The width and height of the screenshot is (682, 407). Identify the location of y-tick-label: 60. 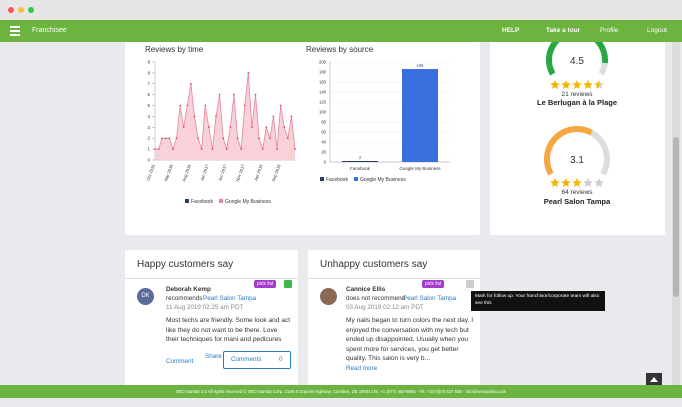
(323, 132).